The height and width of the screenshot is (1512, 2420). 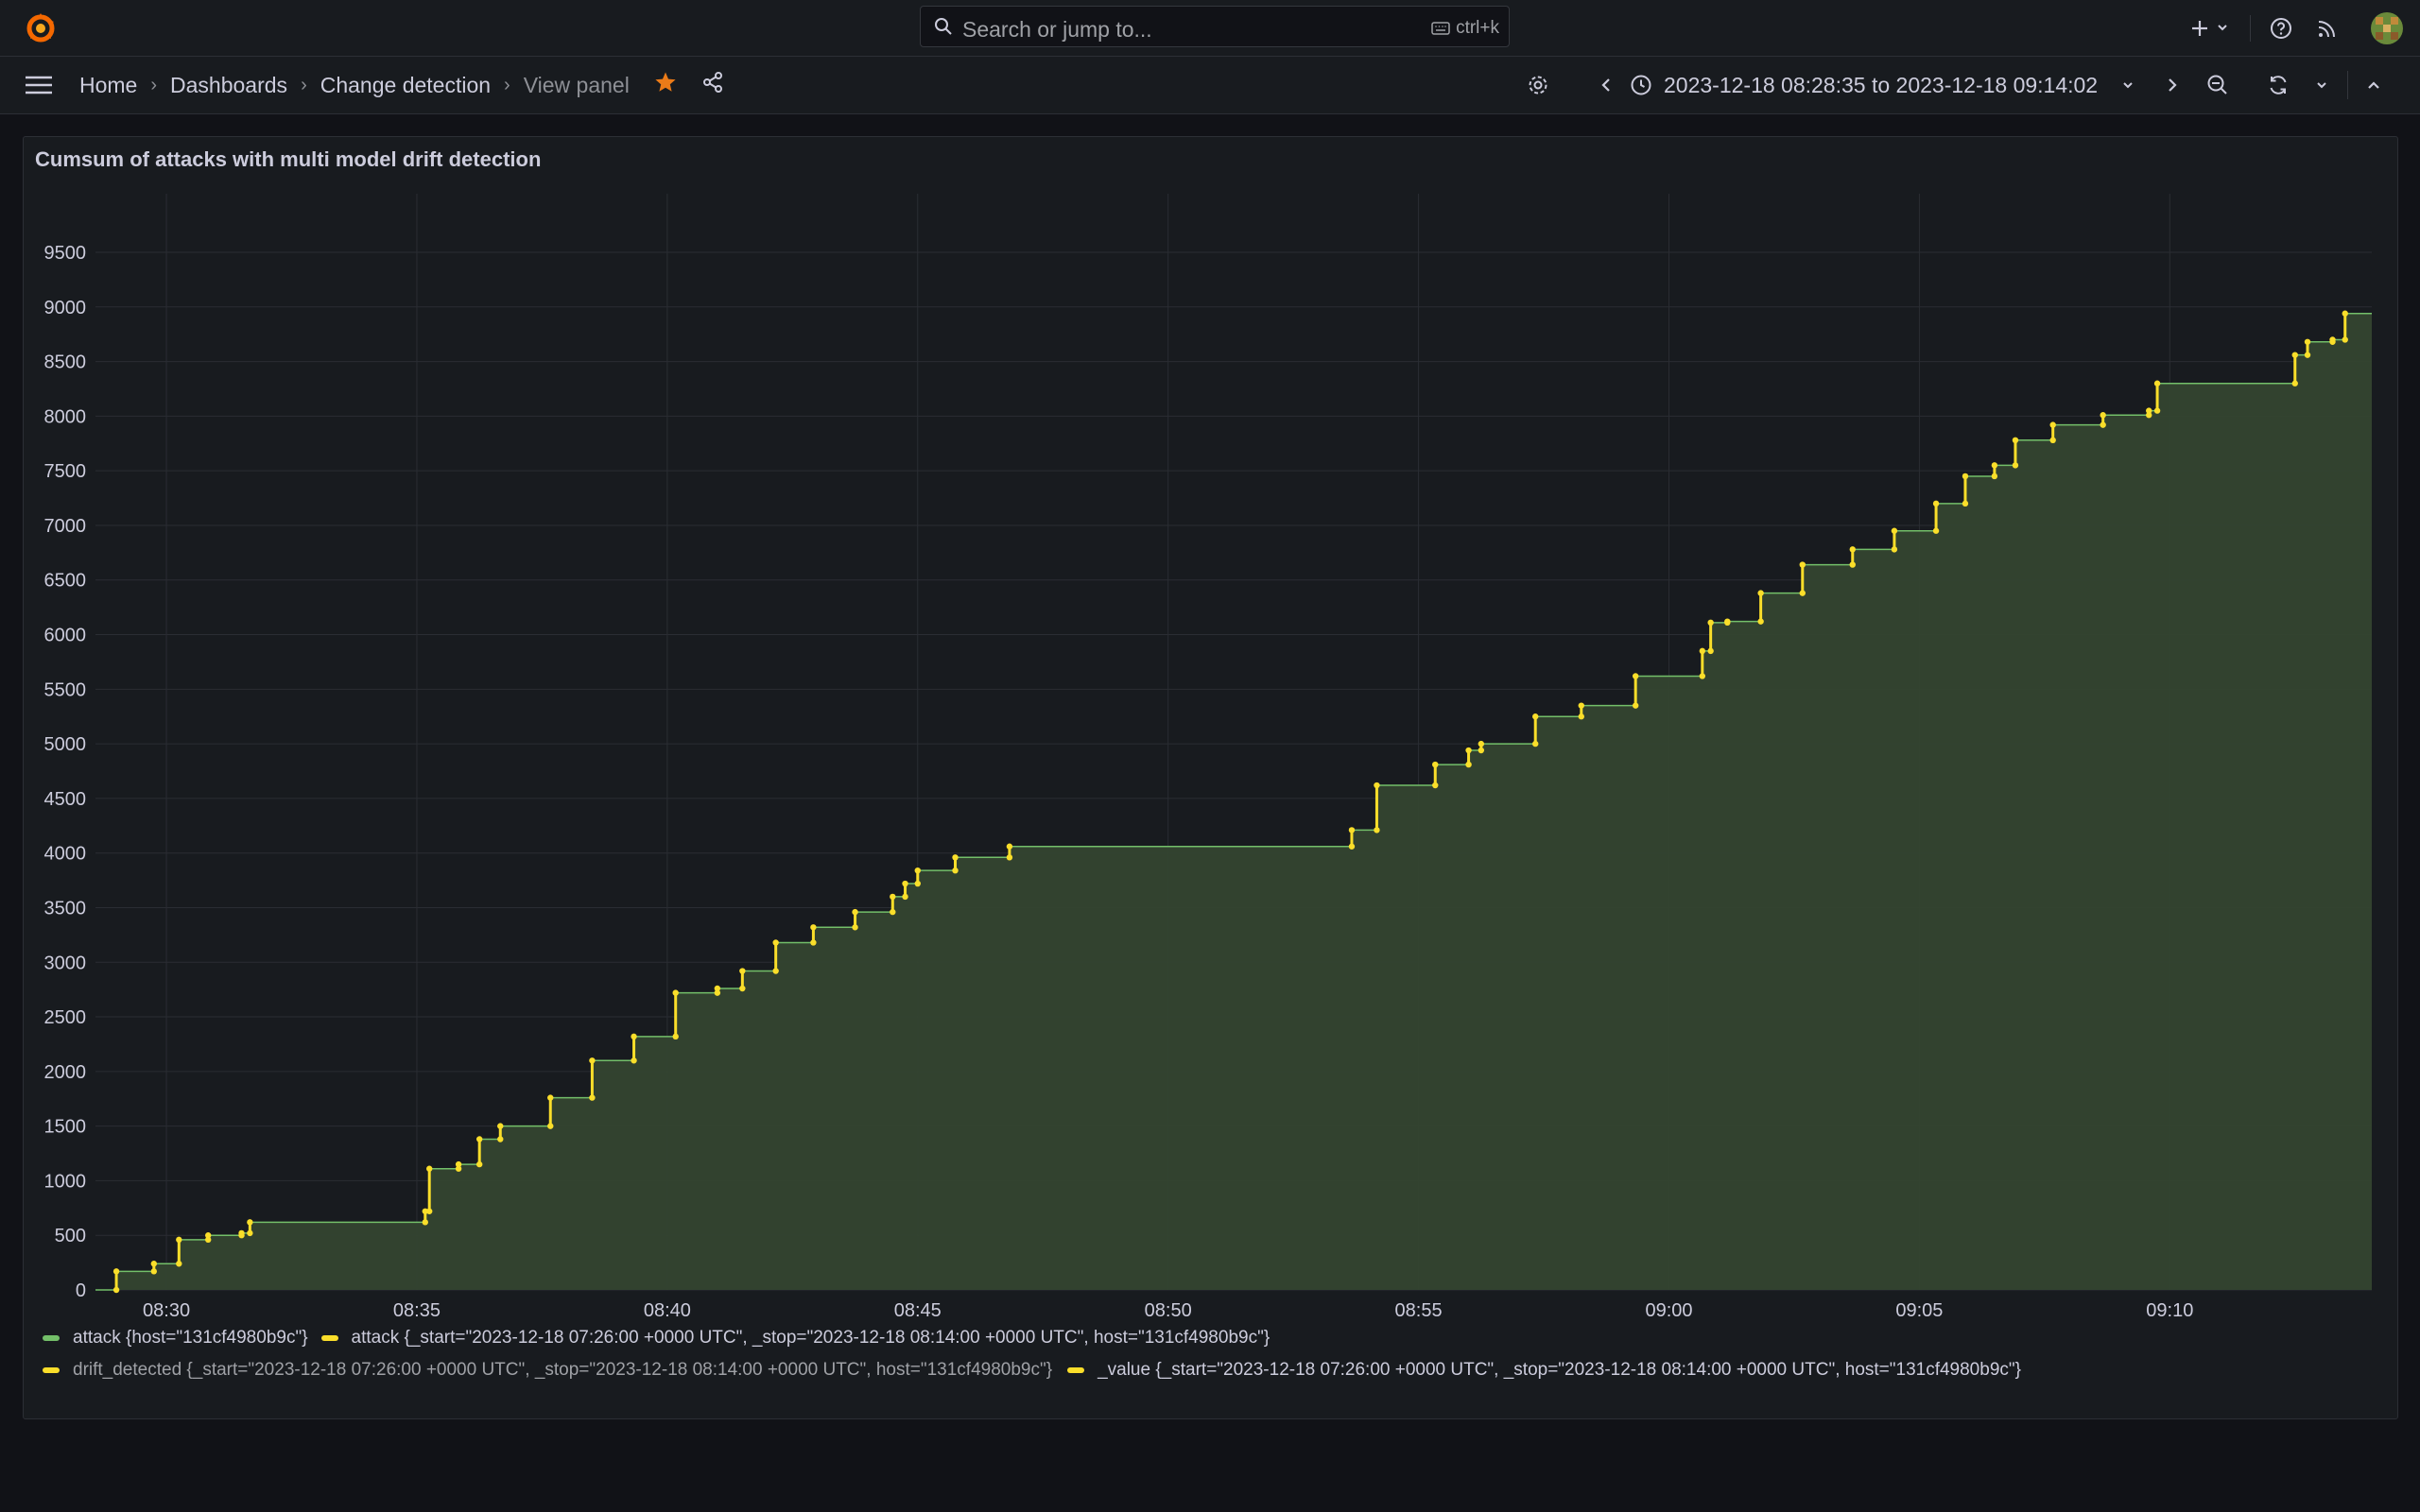 What do you see at coordinates (39, 87) in the screenshot?
I see `menu-button` at bounding box center [39, 87].